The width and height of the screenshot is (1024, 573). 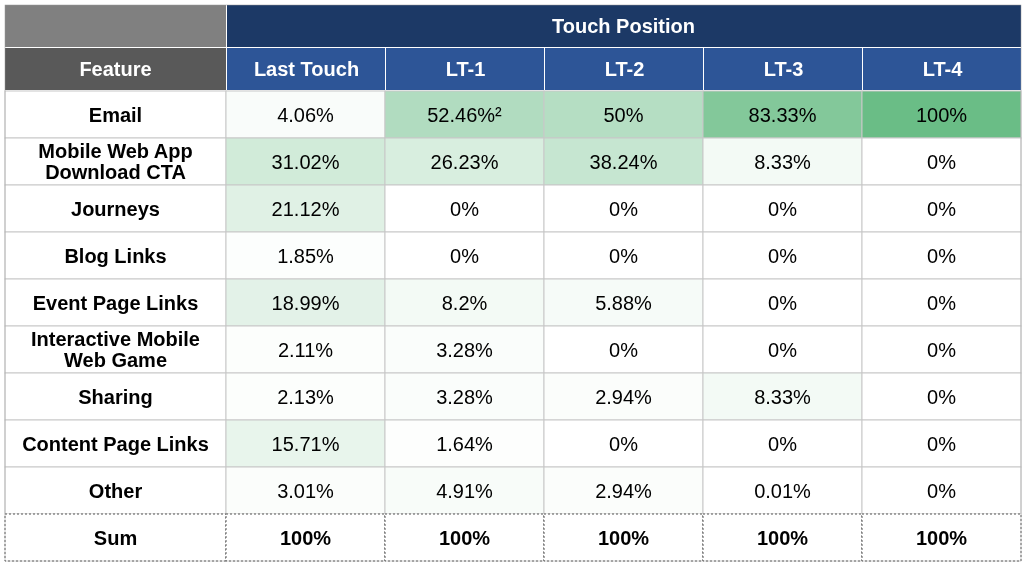 What do you see at coordinates (465, 114) in the screenshot?
I see `data-label: 52.46%²` at bounding box center [465, 114].